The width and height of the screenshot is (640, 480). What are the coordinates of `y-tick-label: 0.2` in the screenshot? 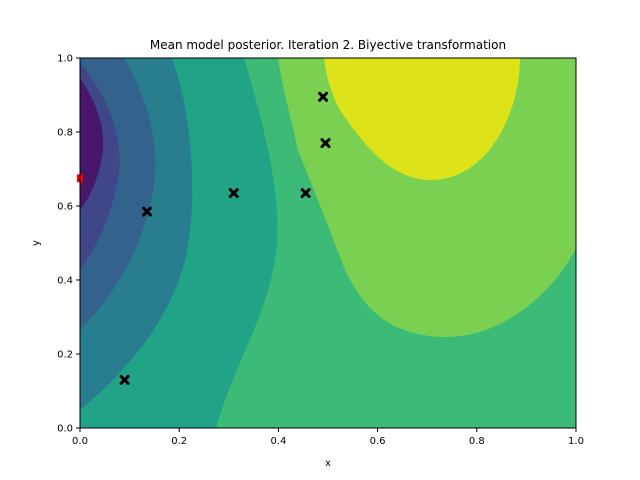 It's located at (65, 355).